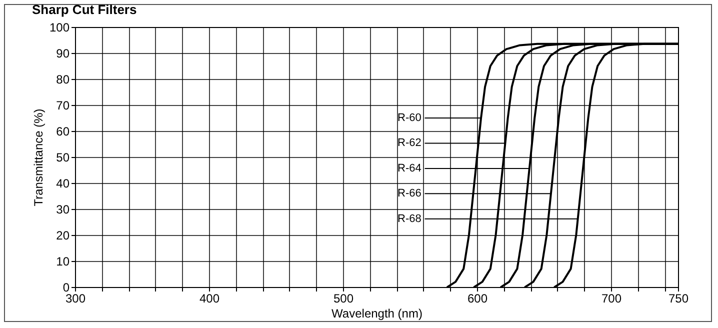  What do you see at coordinates (410, 194) in the screenshot?
I see `text: R-66` at bounding box center [410, 194].